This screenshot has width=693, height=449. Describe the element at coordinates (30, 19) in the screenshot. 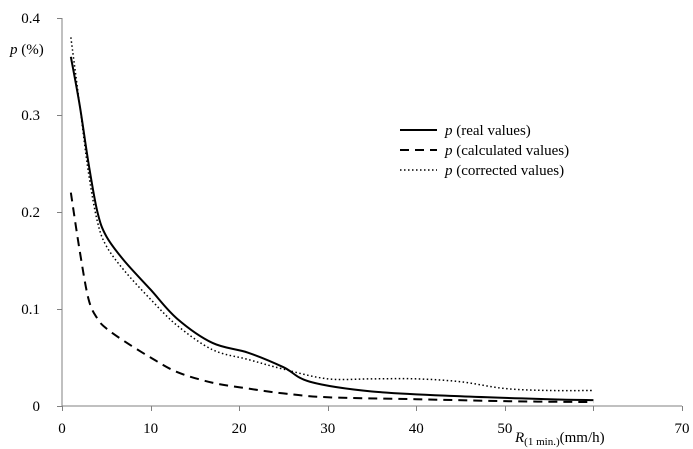

I see `y-tick-label: 0.4` at that location.